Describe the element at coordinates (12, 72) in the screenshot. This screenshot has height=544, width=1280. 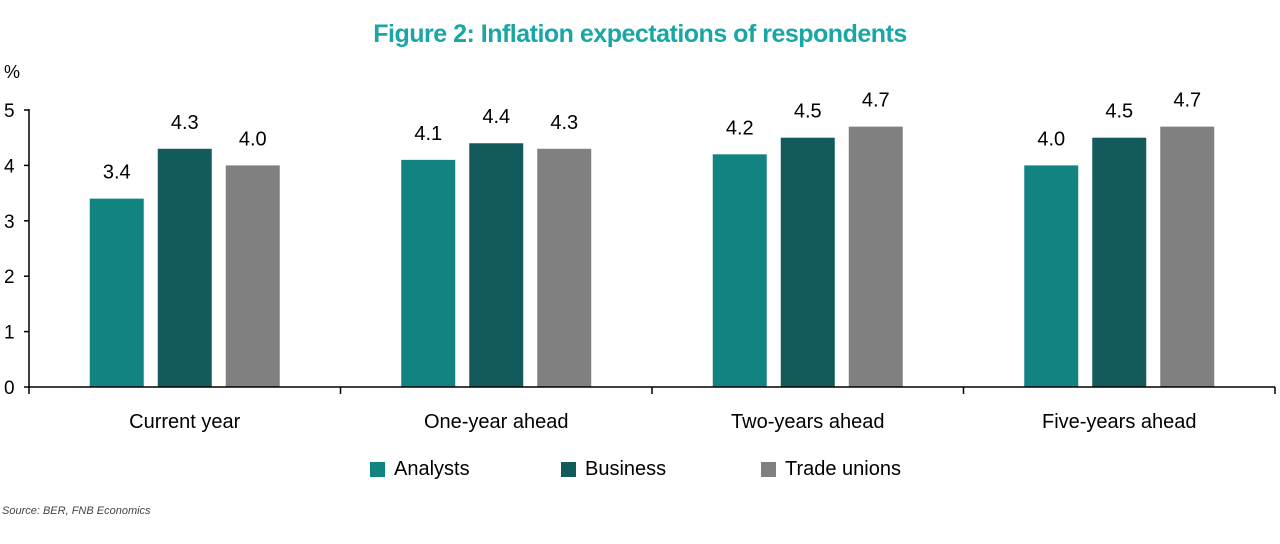
I see `y-axis-unit-label: %` at that location.